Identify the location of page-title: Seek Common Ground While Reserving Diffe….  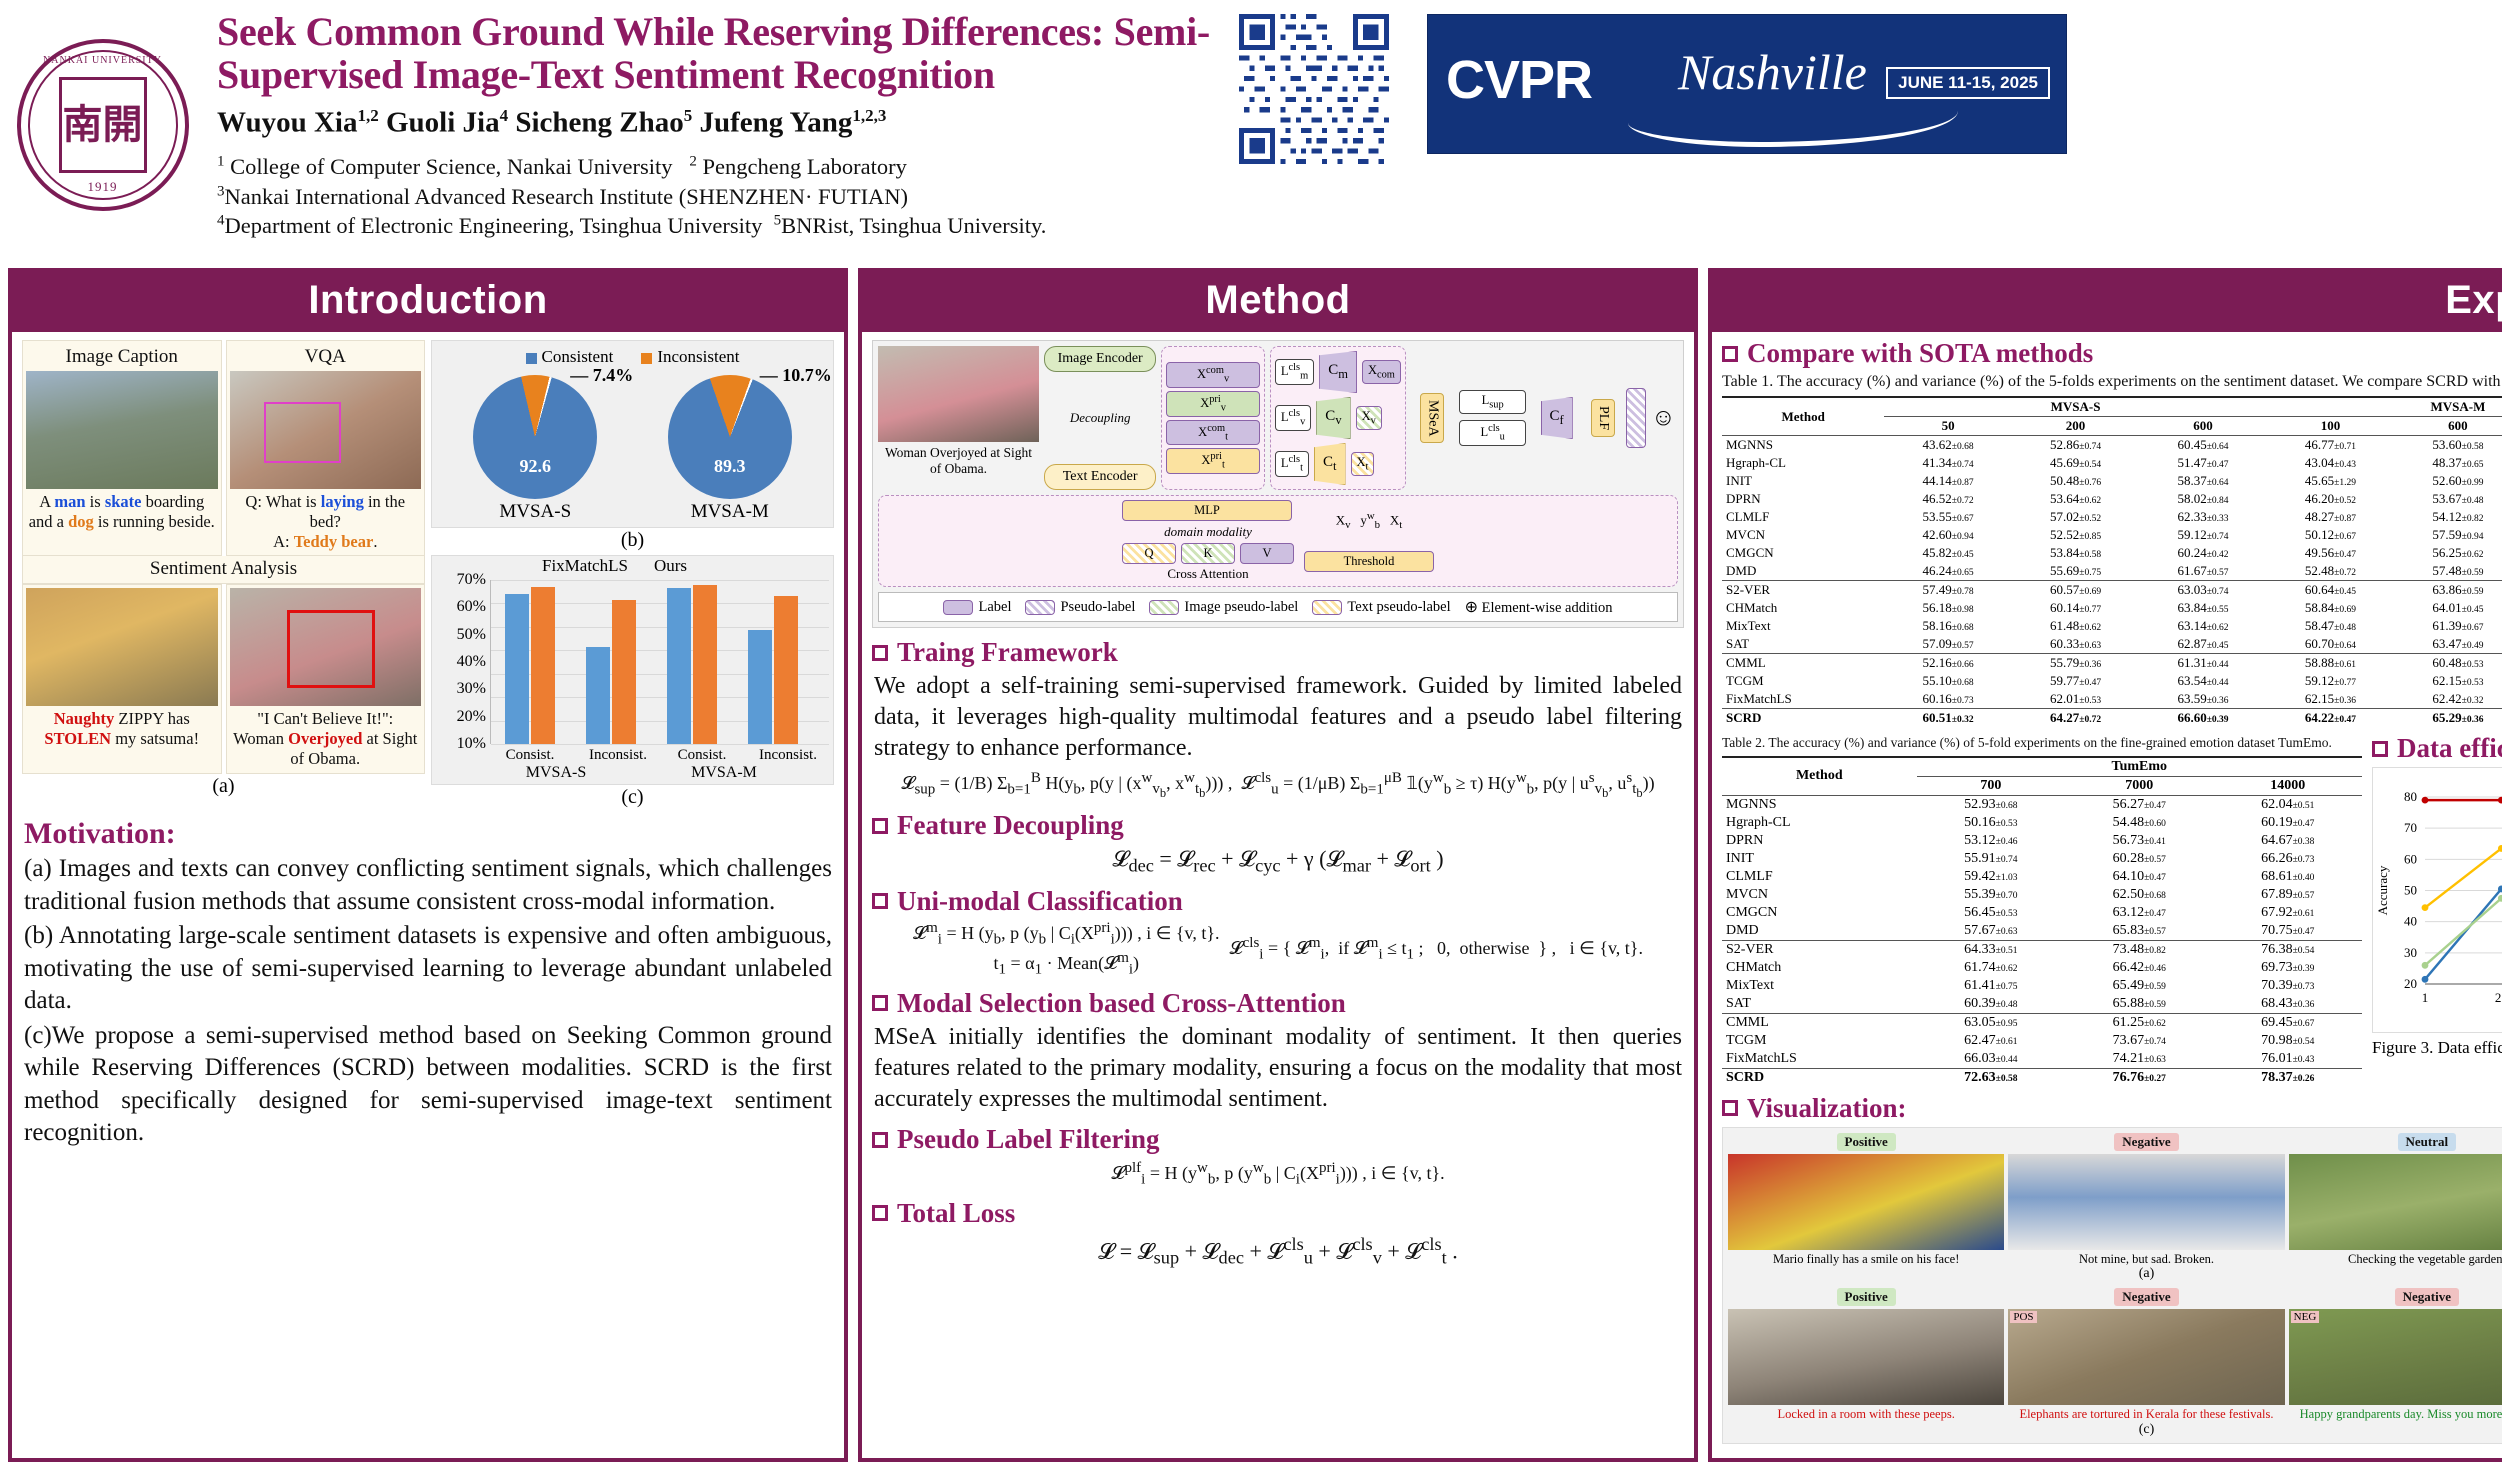
(713, 53).